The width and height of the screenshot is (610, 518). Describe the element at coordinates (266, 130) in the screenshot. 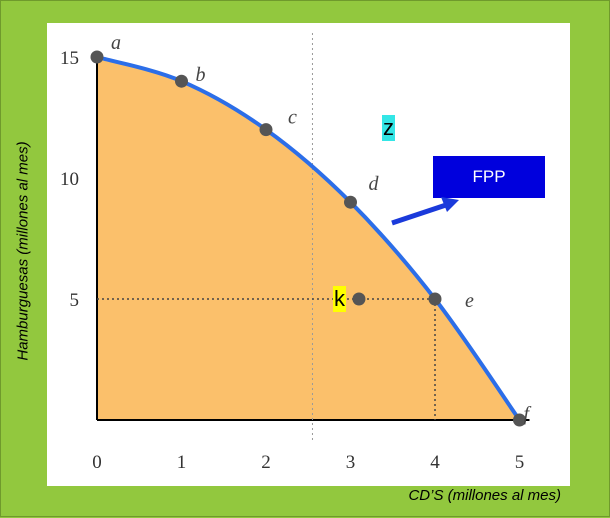

I see `point-c` at that location.